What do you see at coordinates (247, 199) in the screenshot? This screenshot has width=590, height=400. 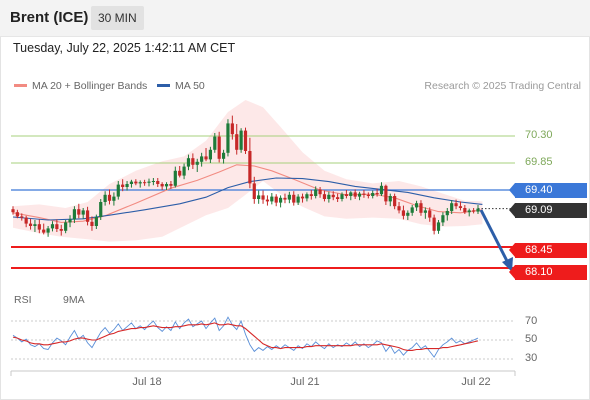 I see `ma50-line` at bounding box center [247, 199].